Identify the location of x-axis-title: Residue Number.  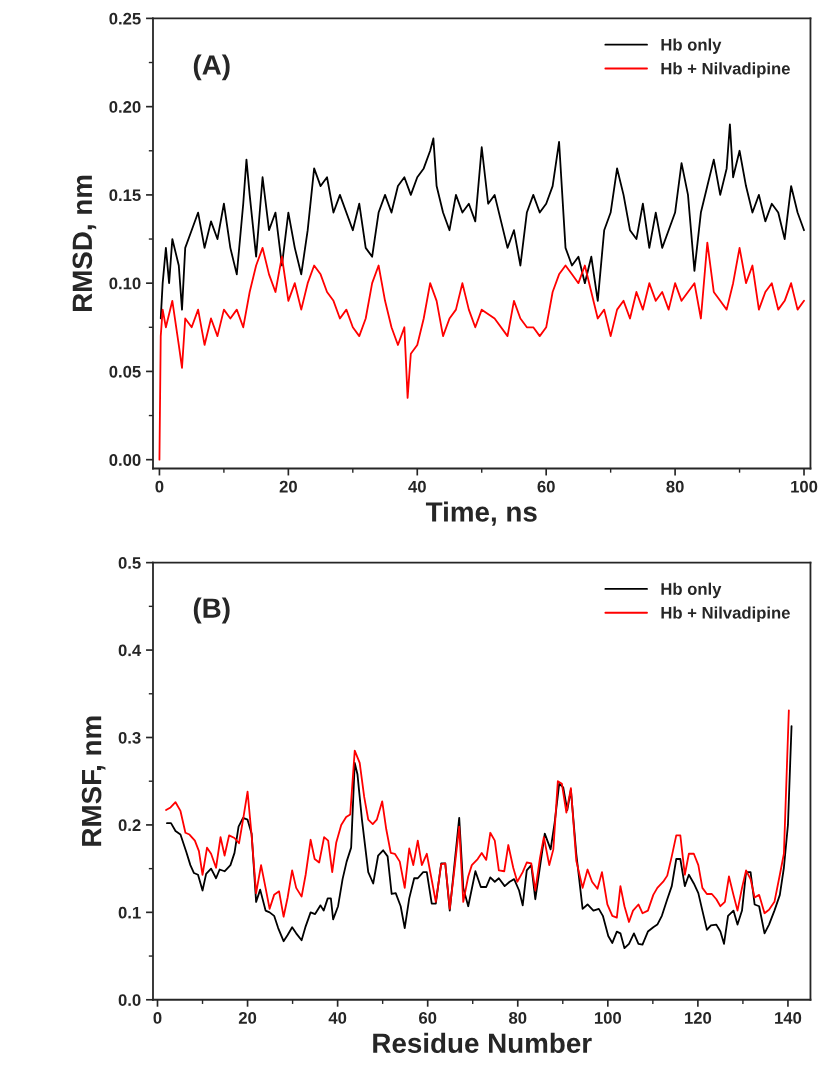
(482, 1043).